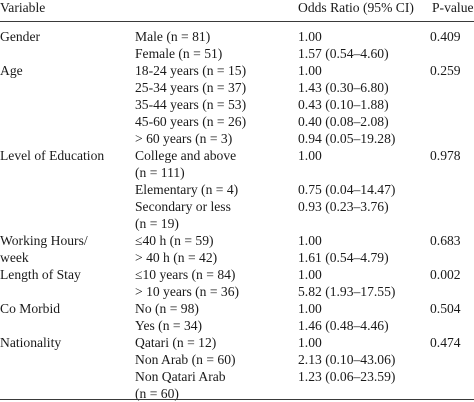 Image resolution: width=474 pixels, height=402 pixels. I want to click on cell-category: Non Arab (n = 60), so click(185, 359).